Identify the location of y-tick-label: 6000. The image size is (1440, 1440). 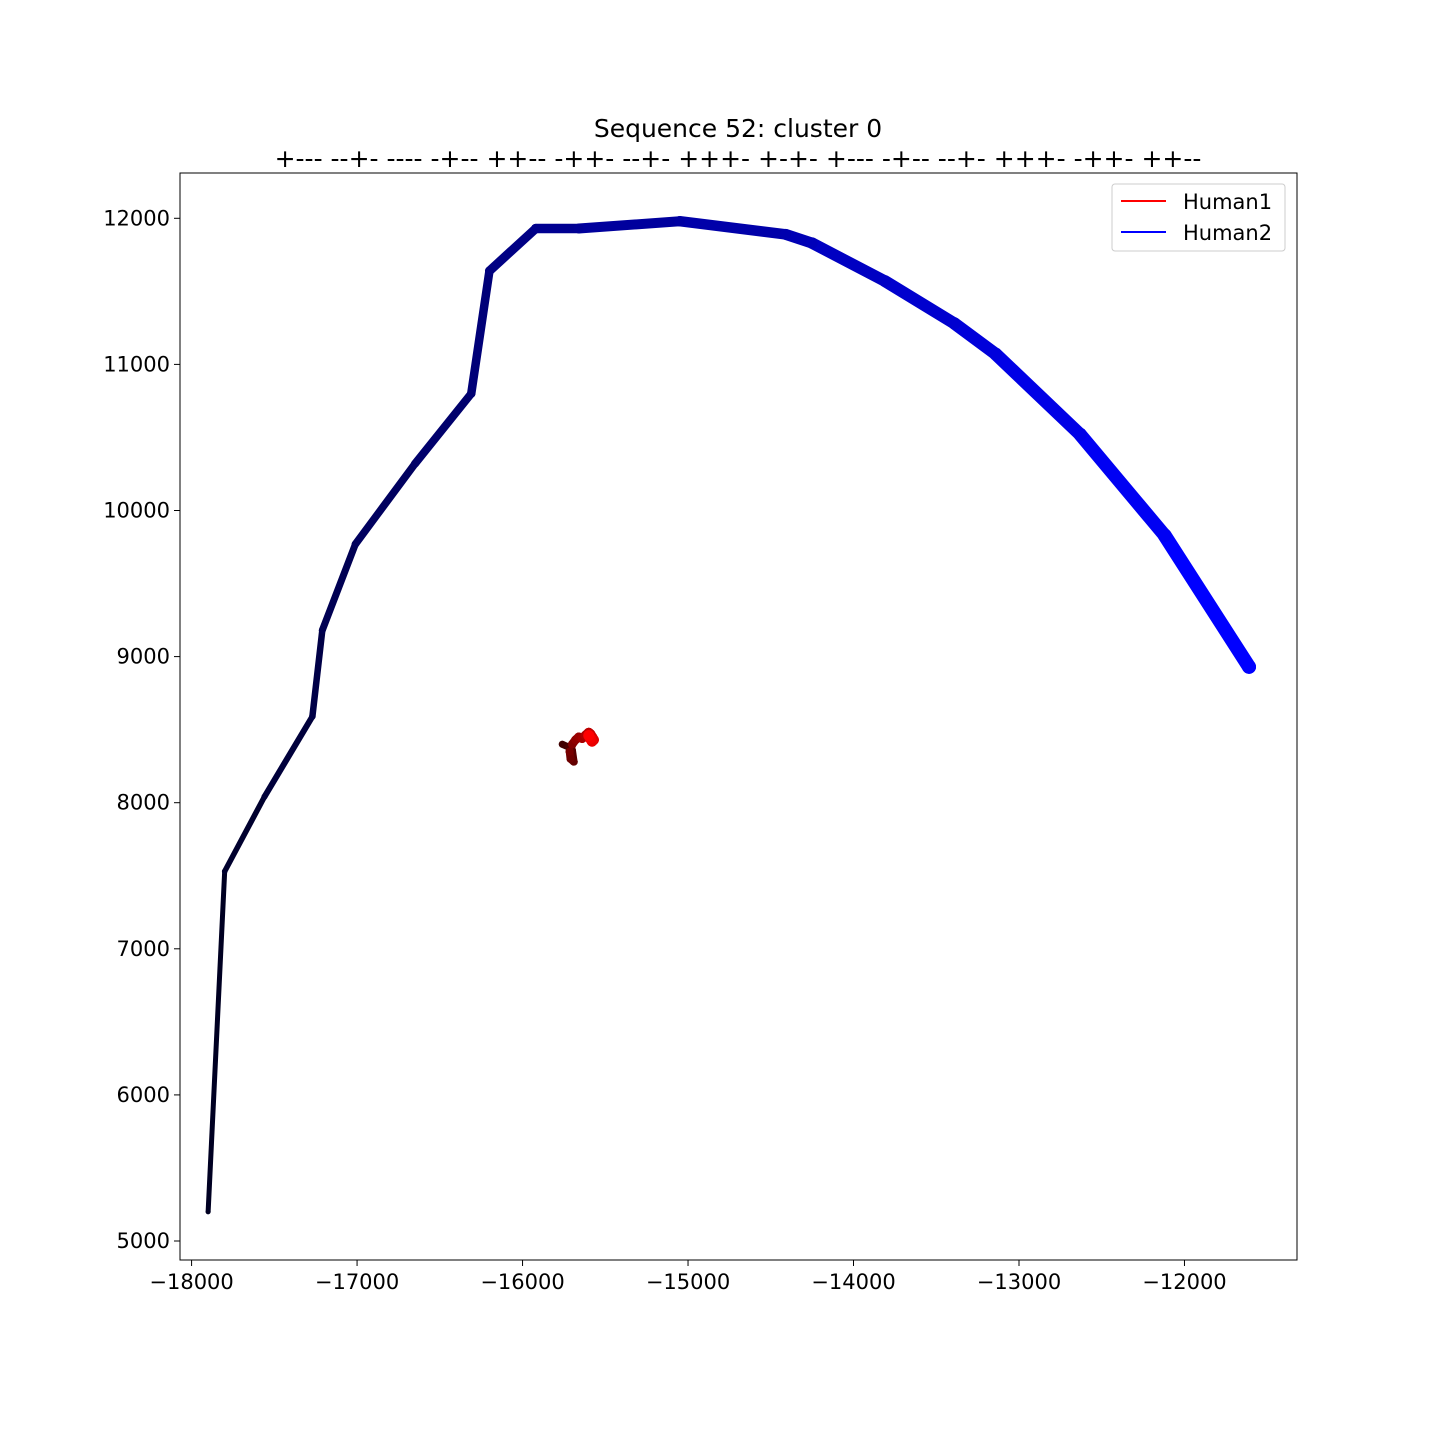
(143, 1095).